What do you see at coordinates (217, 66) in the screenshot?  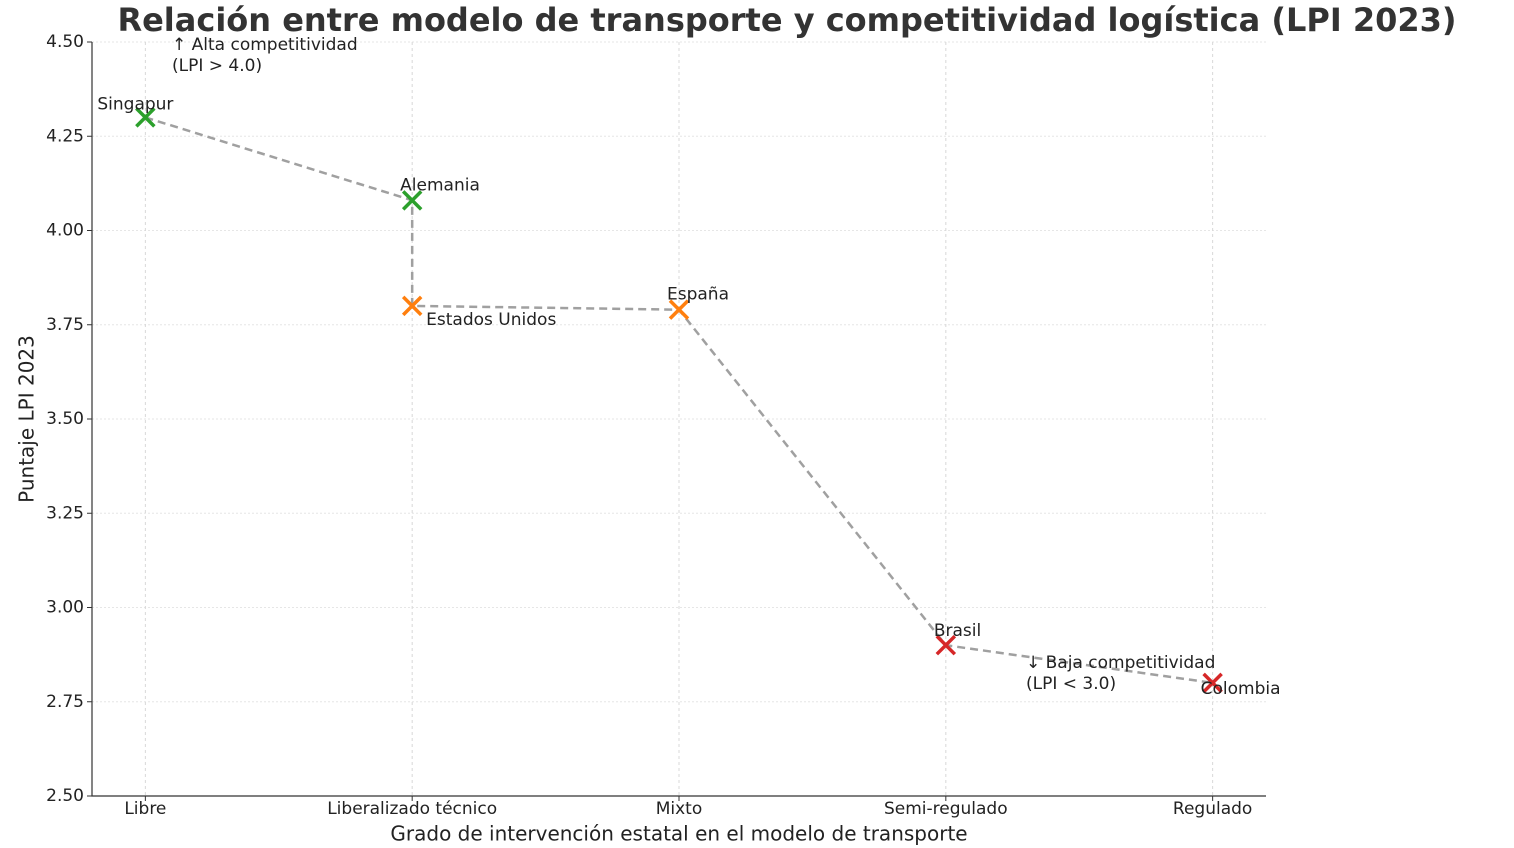 I see `annotation: (LPI > 4.0)` at bounding box center [217, 66].